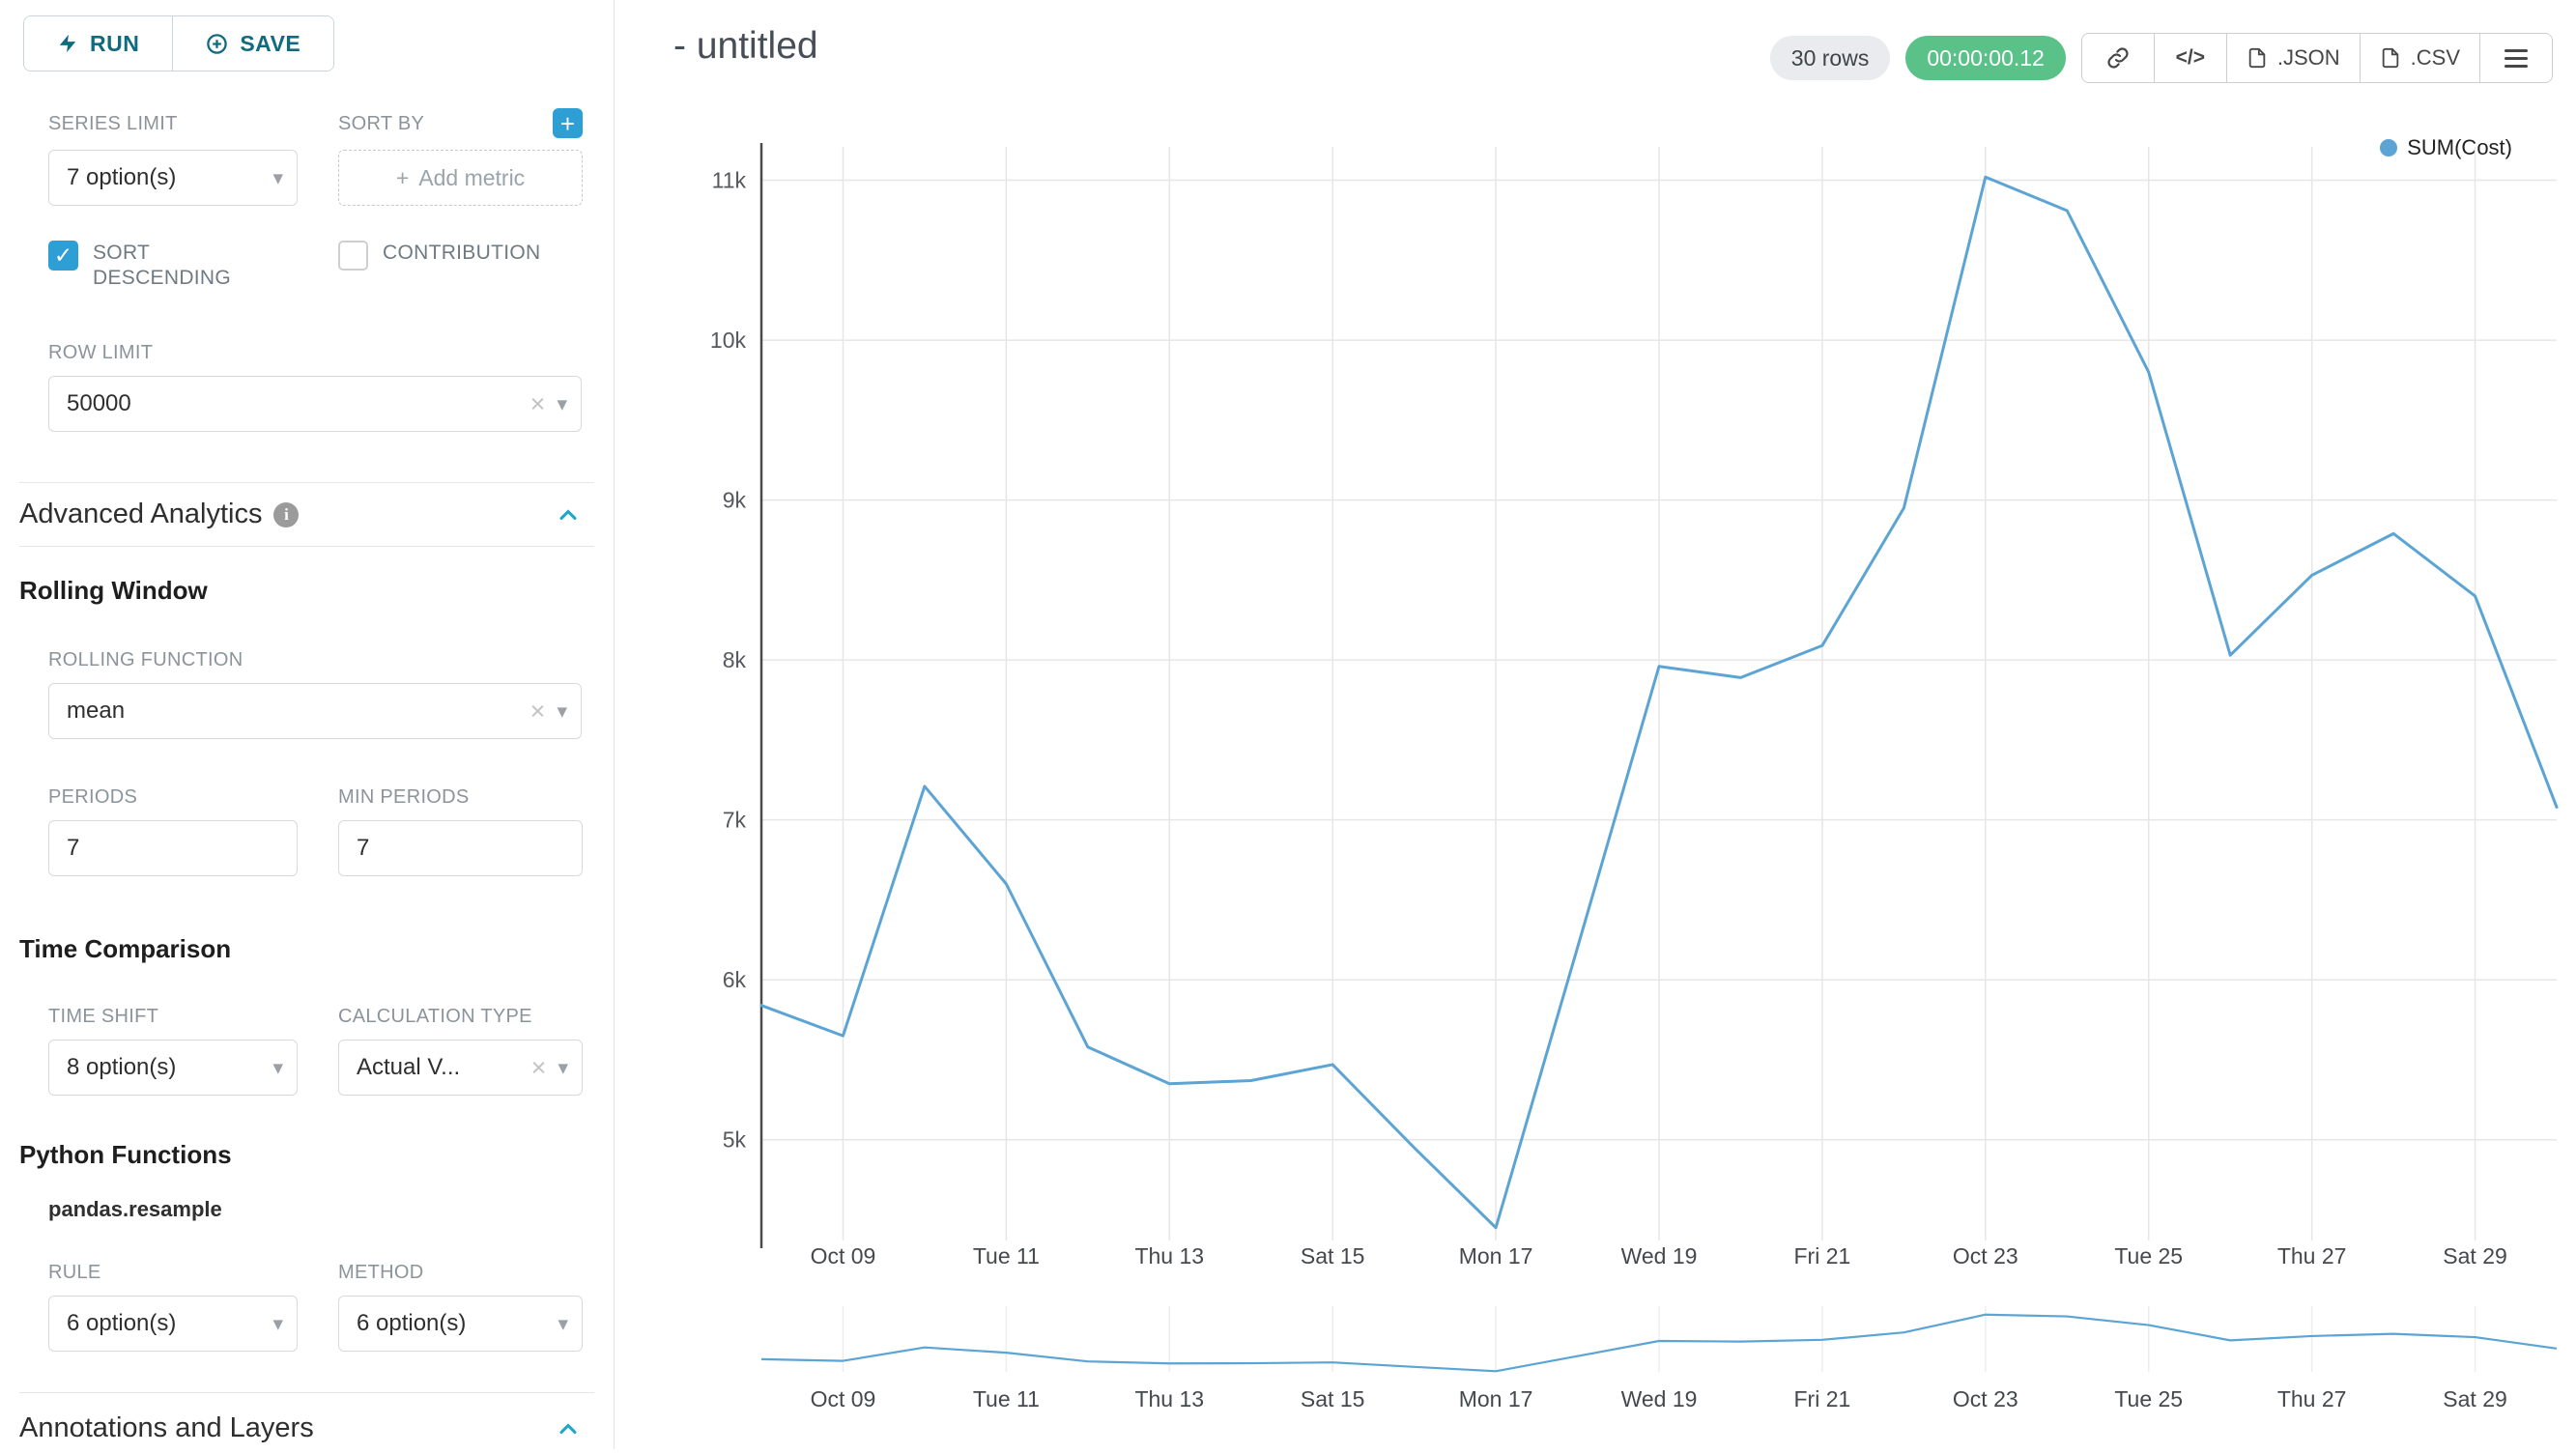  I want to click on periods-input, so click(173, 848).